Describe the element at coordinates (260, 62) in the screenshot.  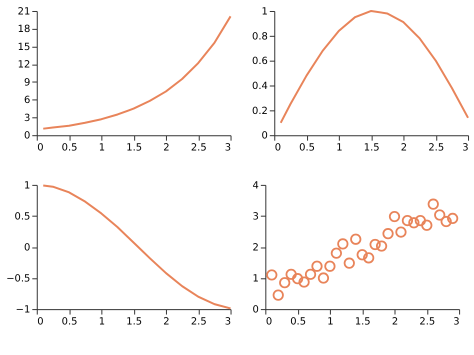
I see `y-tick-label: 0.6` at that location.